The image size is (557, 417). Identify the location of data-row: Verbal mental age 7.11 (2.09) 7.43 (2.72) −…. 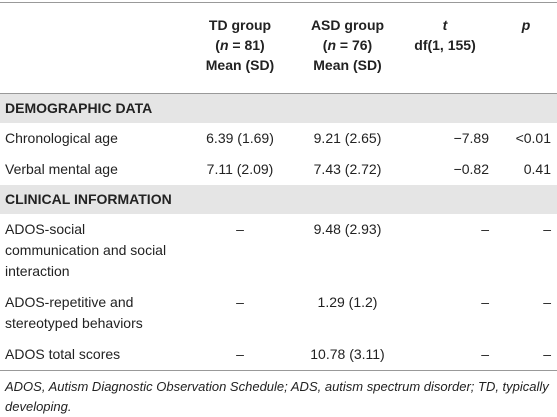
(278, 169).